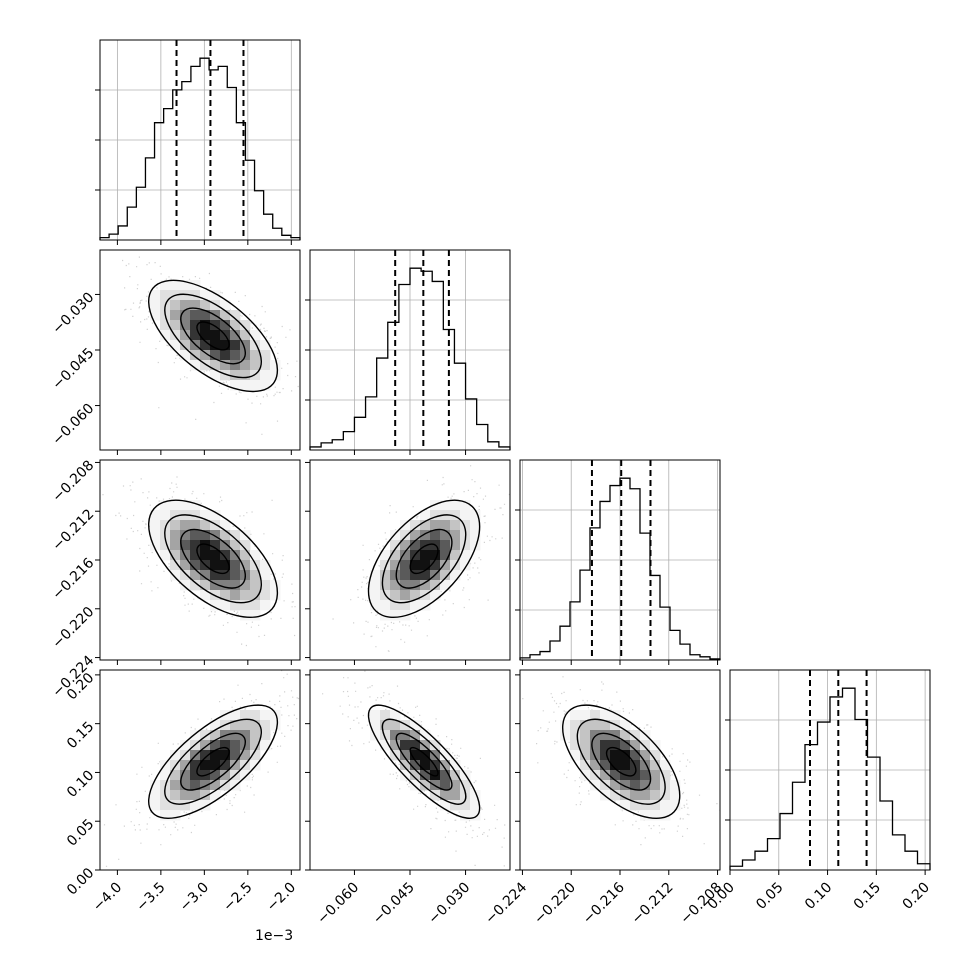 Image resolution: width=970 pixels, height=970 pixels. I want to click on x-tick-label: −3.5, so click(150, 897).